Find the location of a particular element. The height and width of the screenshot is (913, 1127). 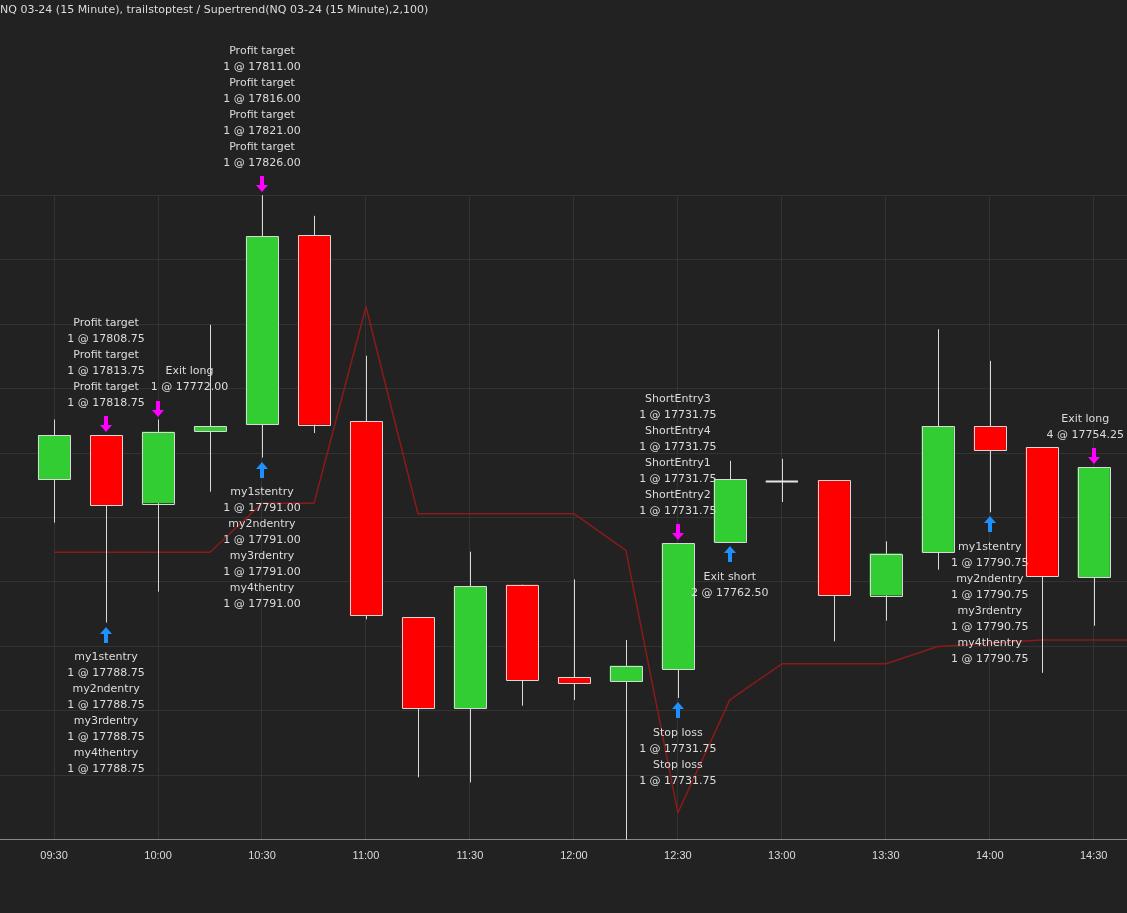

x-tick-label: 10:30 is located at coordinates (262, 855).